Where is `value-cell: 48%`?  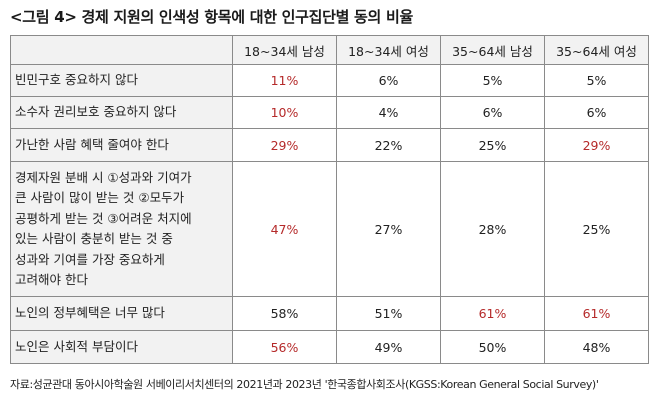 value-cell: 48% is located at coordinates (596, 347).